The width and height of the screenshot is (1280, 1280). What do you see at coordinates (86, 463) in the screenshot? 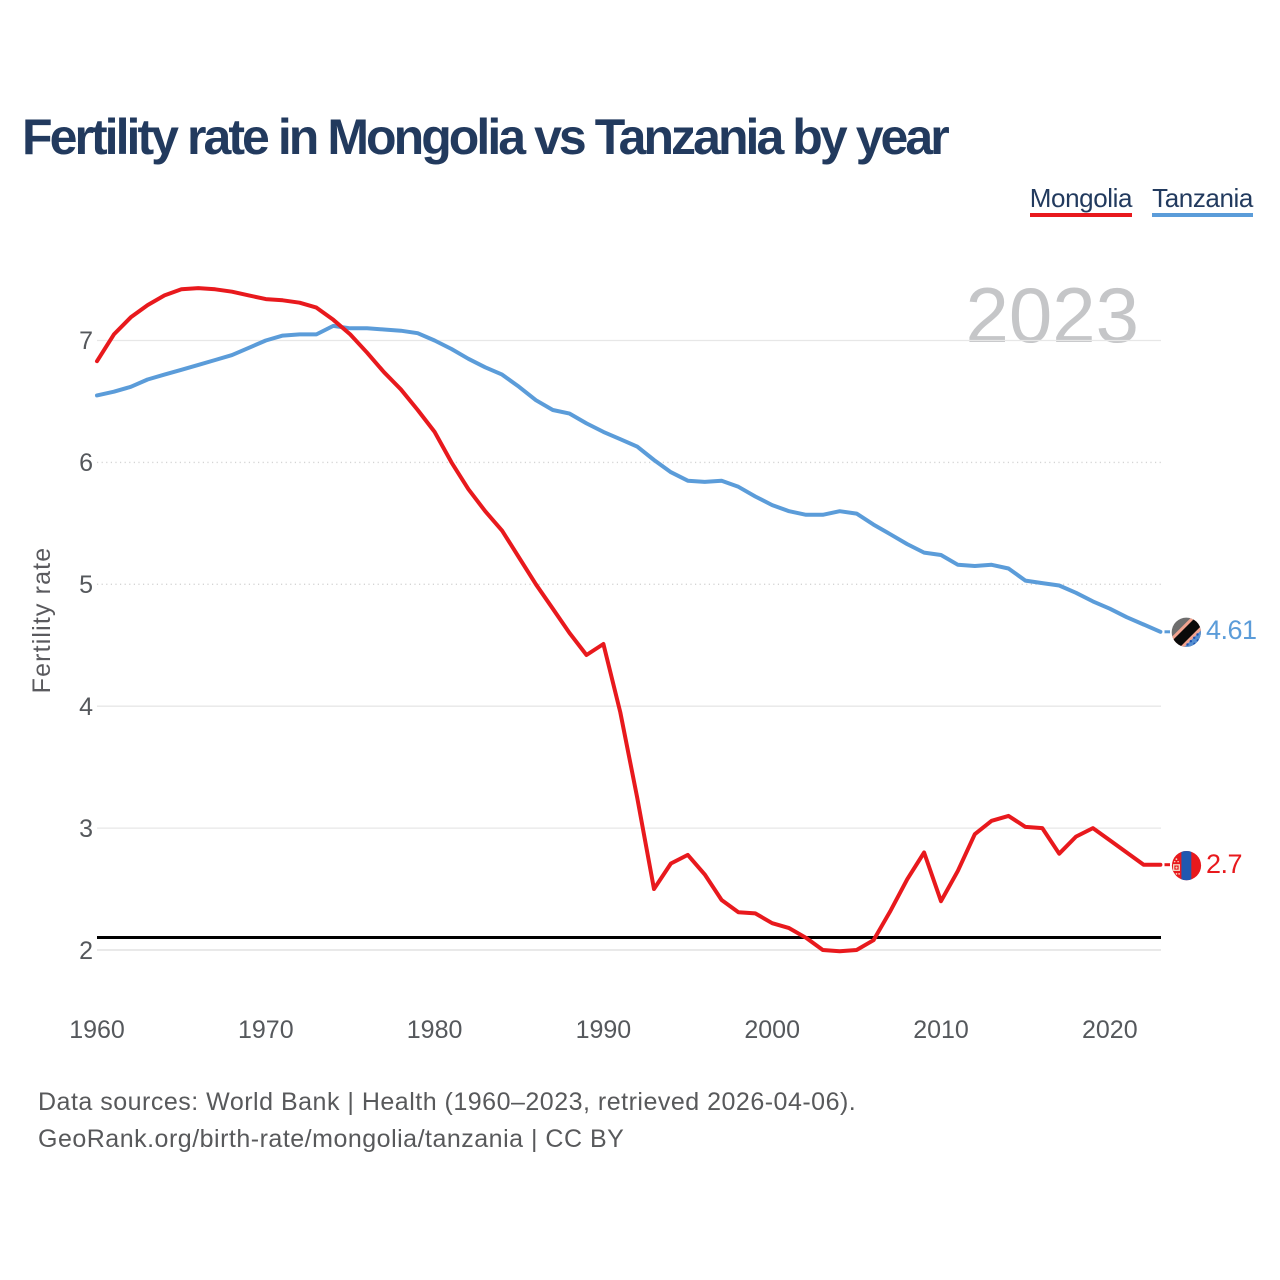
I see `svg-text: 6` at bounding box center [86, 463].